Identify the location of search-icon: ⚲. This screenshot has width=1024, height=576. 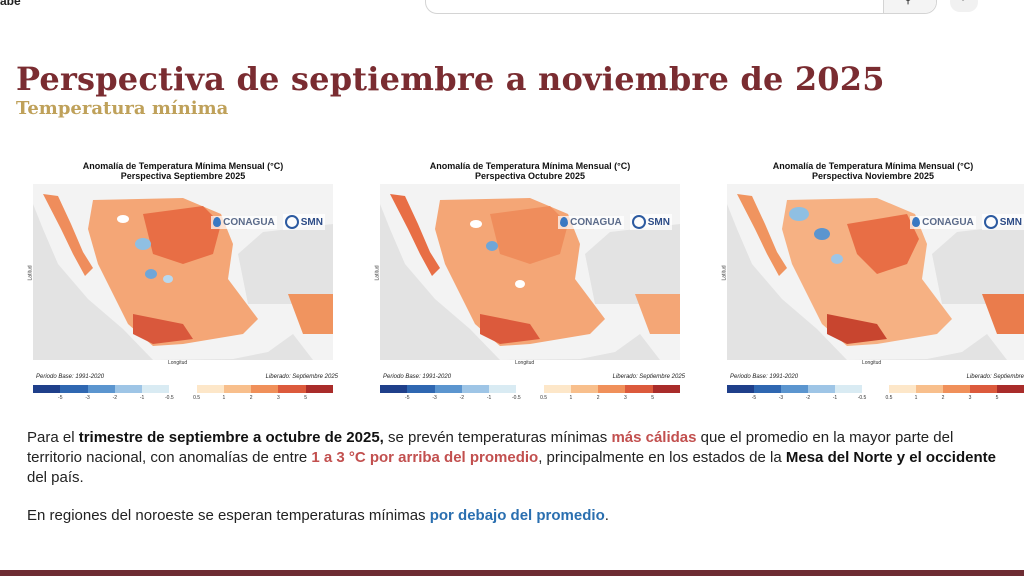
(908, 3).